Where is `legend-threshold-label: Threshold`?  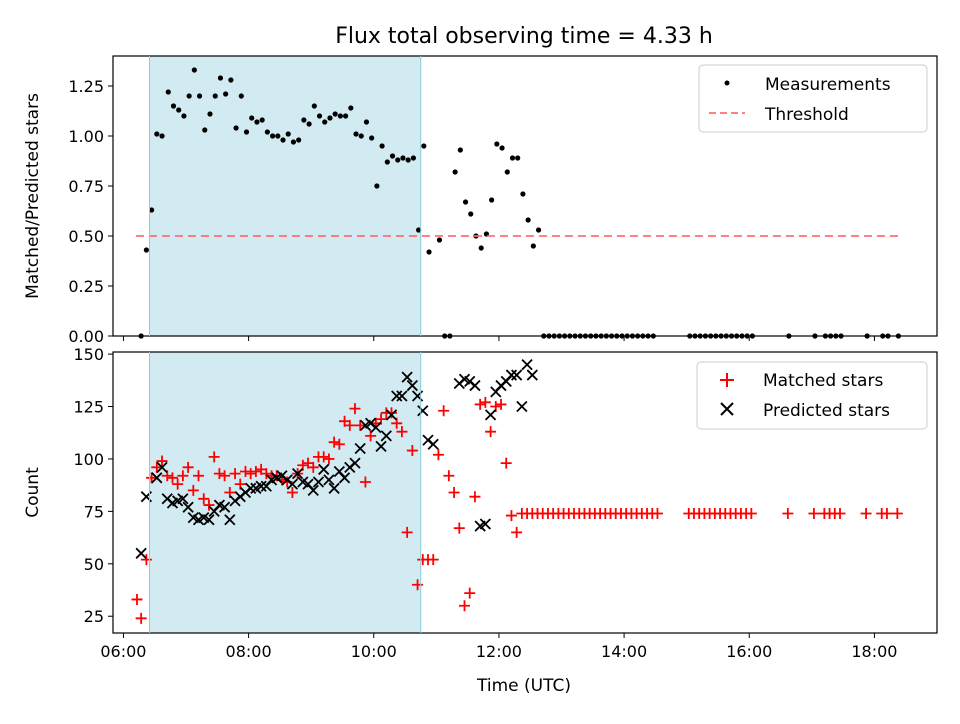 legend-threshold-label: Threshold is located at coordinates (806, 115).